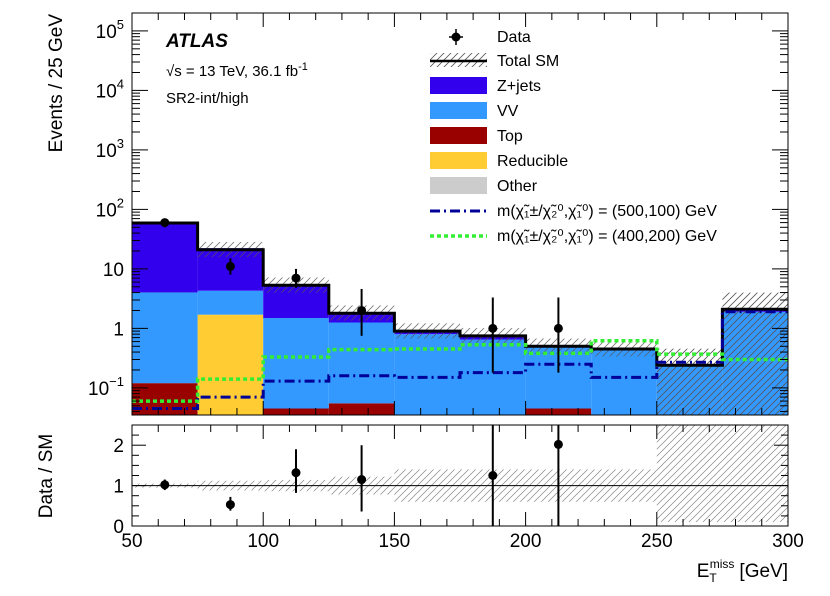 This screenshot has height=596, width=830. I want to click on x-axis-label-sup: miss, so click(722, 564).